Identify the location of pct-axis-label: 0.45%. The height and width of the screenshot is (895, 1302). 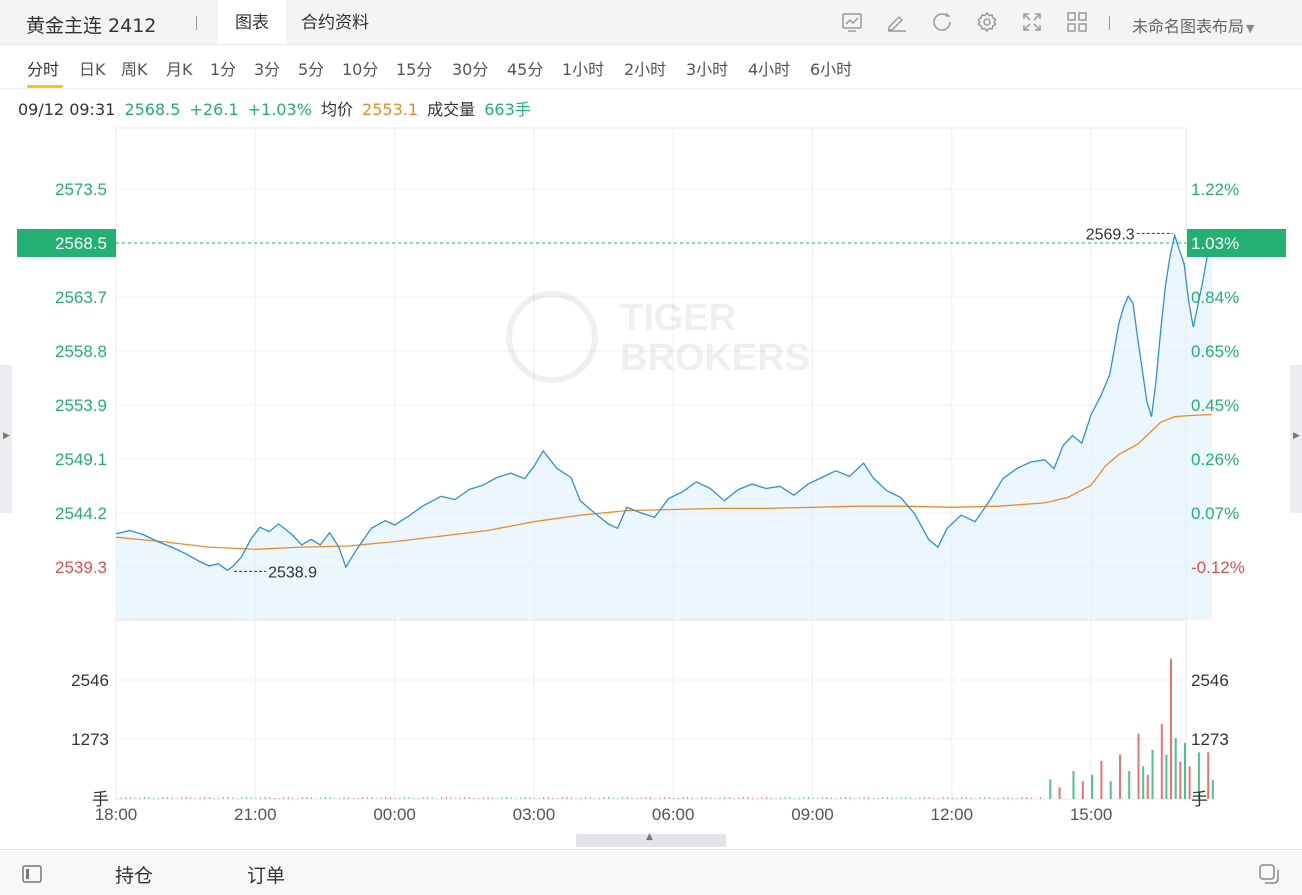
(1215, 405).